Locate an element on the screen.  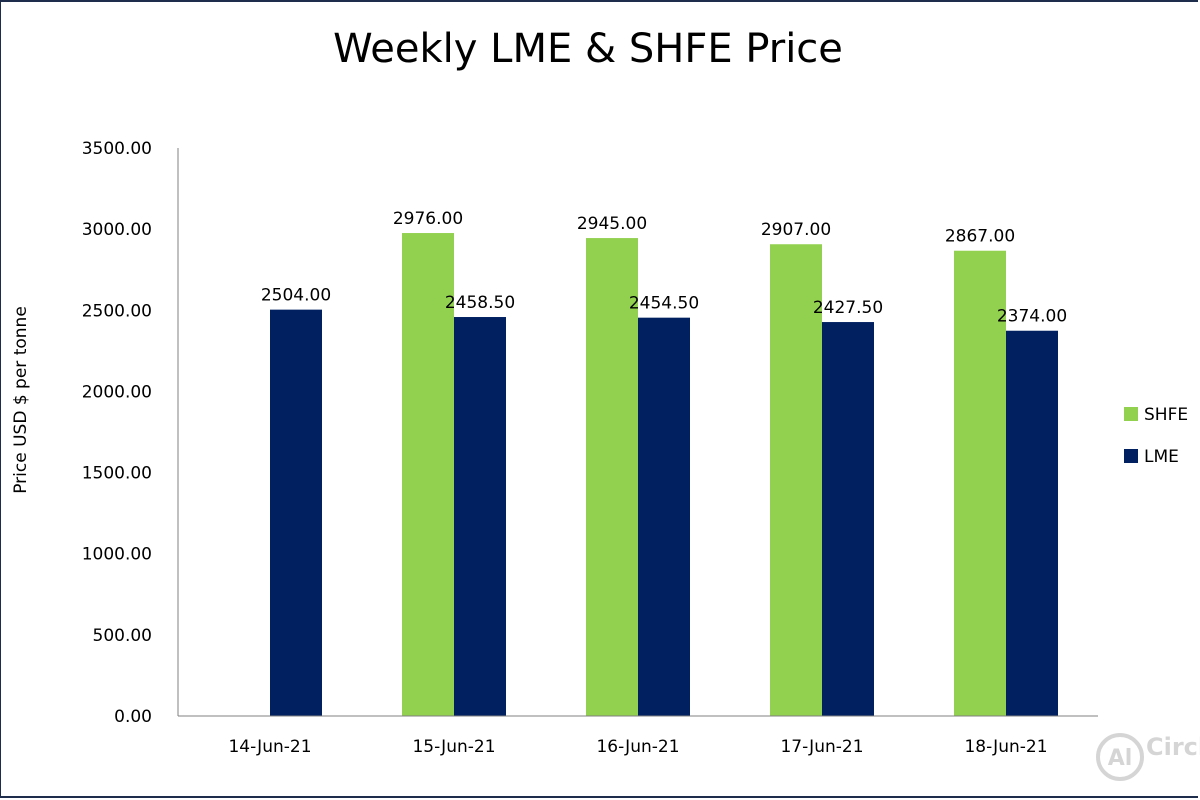
x-tick-label: 18-Jun-21 is located at coordinates (1005, 747).